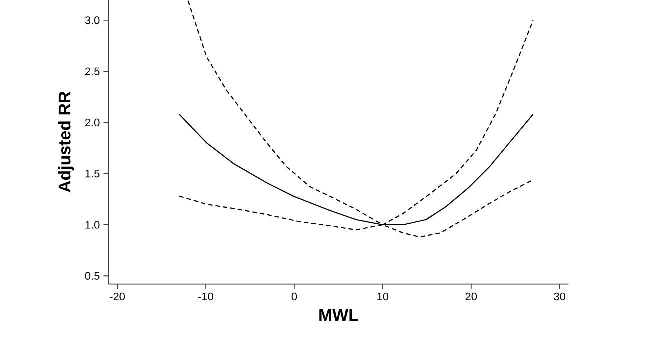 This screenshot has width=669, height=347. Describe the element at coordinates (92, 72) in the screenshot. I see `y-tick-label: 2.5` at that location.